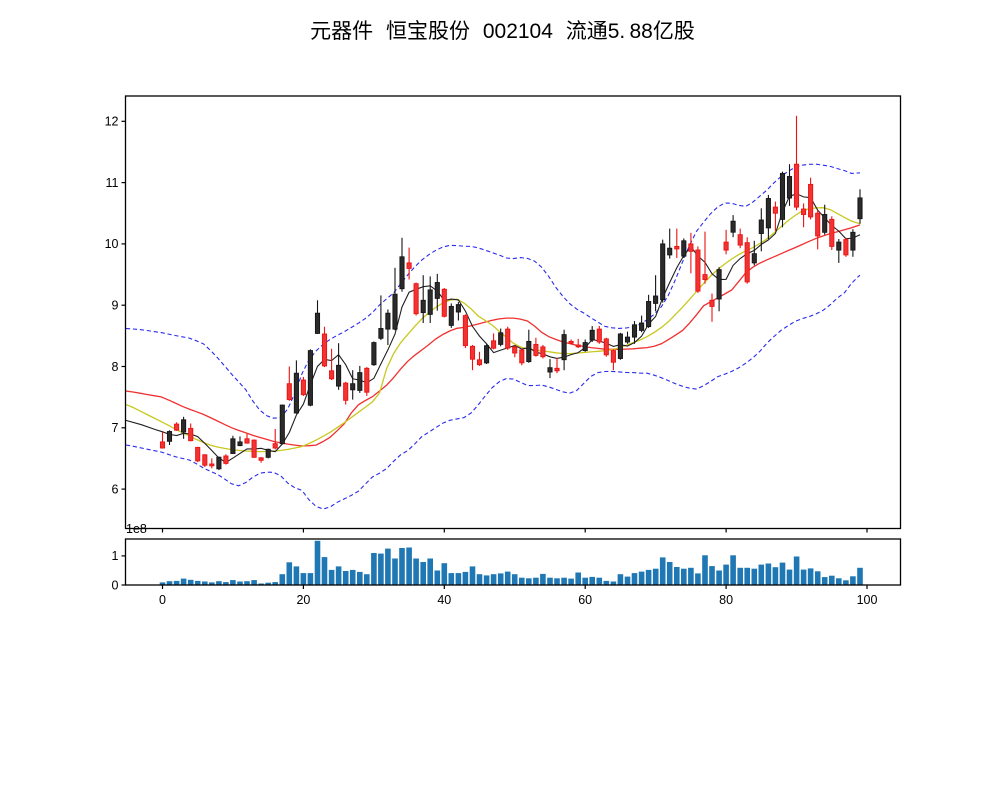 The image size is (1000, 800). Describe the element at coordinates (867, 600) in the screenshot. I see `svg-text: 100` at that location.